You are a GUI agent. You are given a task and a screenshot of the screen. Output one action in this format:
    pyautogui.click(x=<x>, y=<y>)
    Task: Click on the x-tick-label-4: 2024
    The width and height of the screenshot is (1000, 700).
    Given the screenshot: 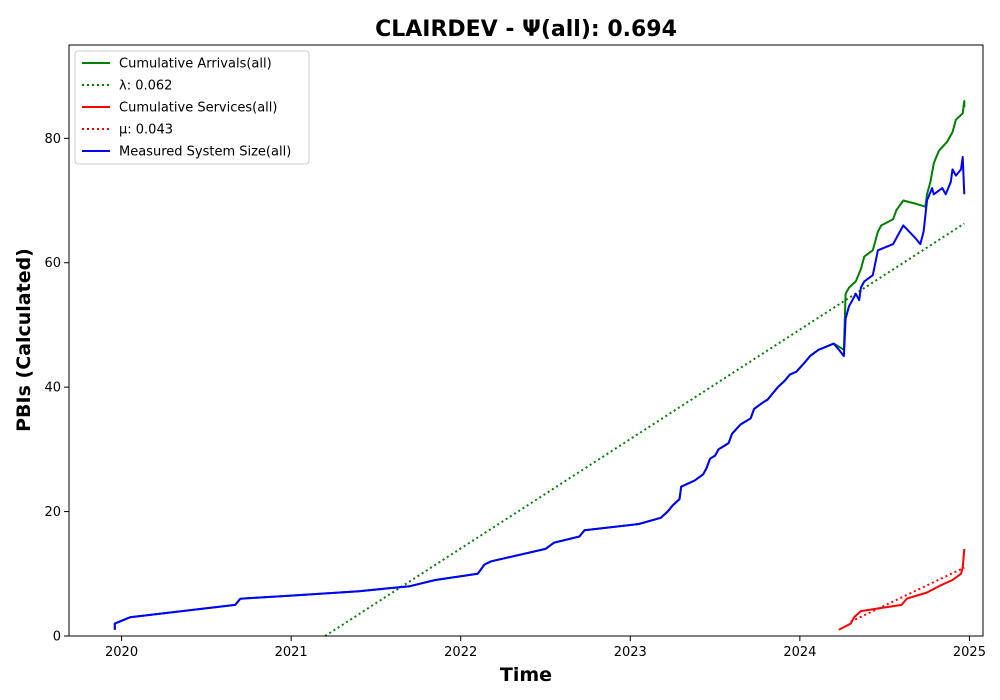 What is the action you would take?
    pyautogui.click(x=799, y=652)
    